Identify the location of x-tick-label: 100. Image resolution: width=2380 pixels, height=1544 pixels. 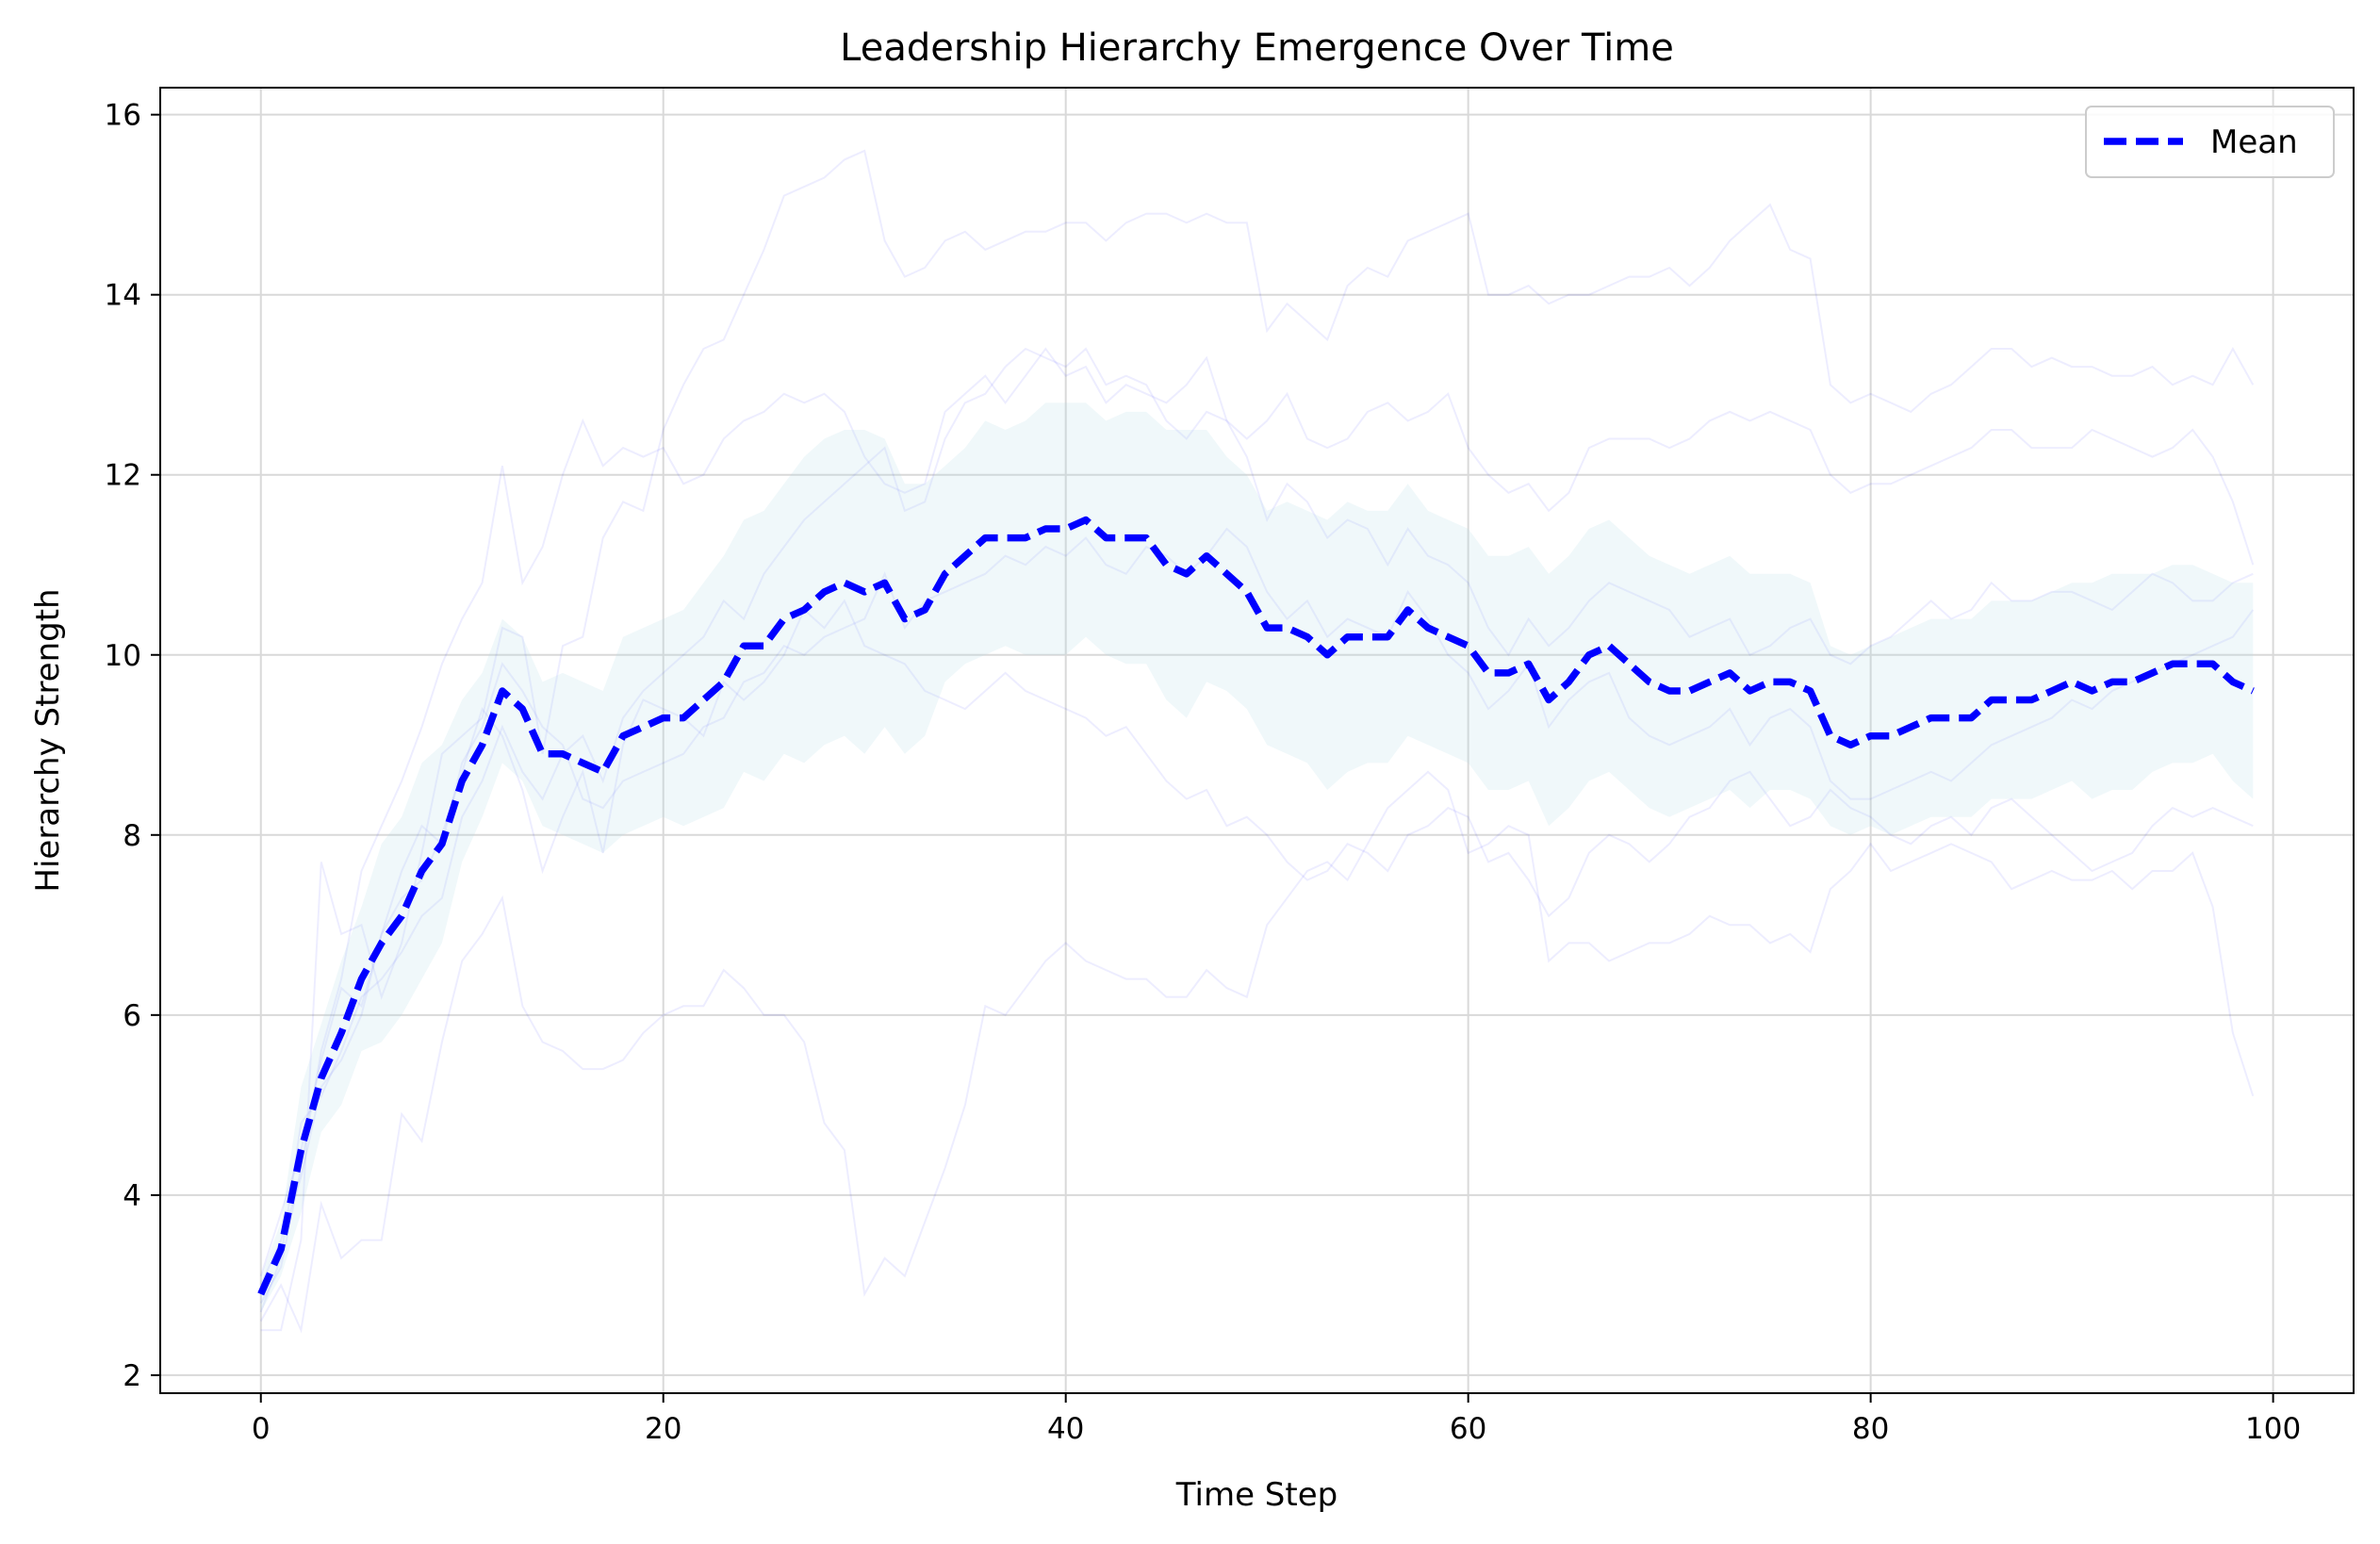
(2273, 1429).